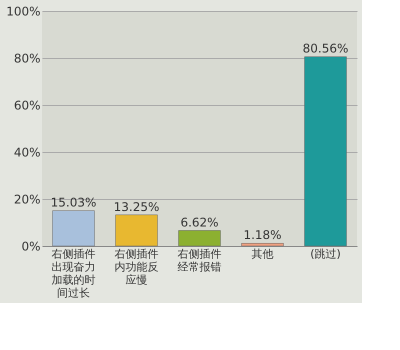 The image size is (400, 350). What do you see at coordinates (23, 11) in the screenshot?
I see `y-tick-label: 100%` at bounding box center [23, 11].